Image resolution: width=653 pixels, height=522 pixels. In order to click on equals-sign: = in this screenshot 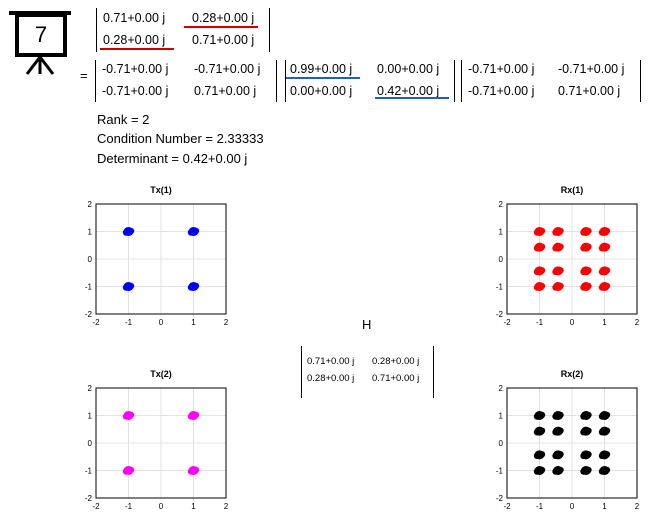, I will do `click(84, 75)`.